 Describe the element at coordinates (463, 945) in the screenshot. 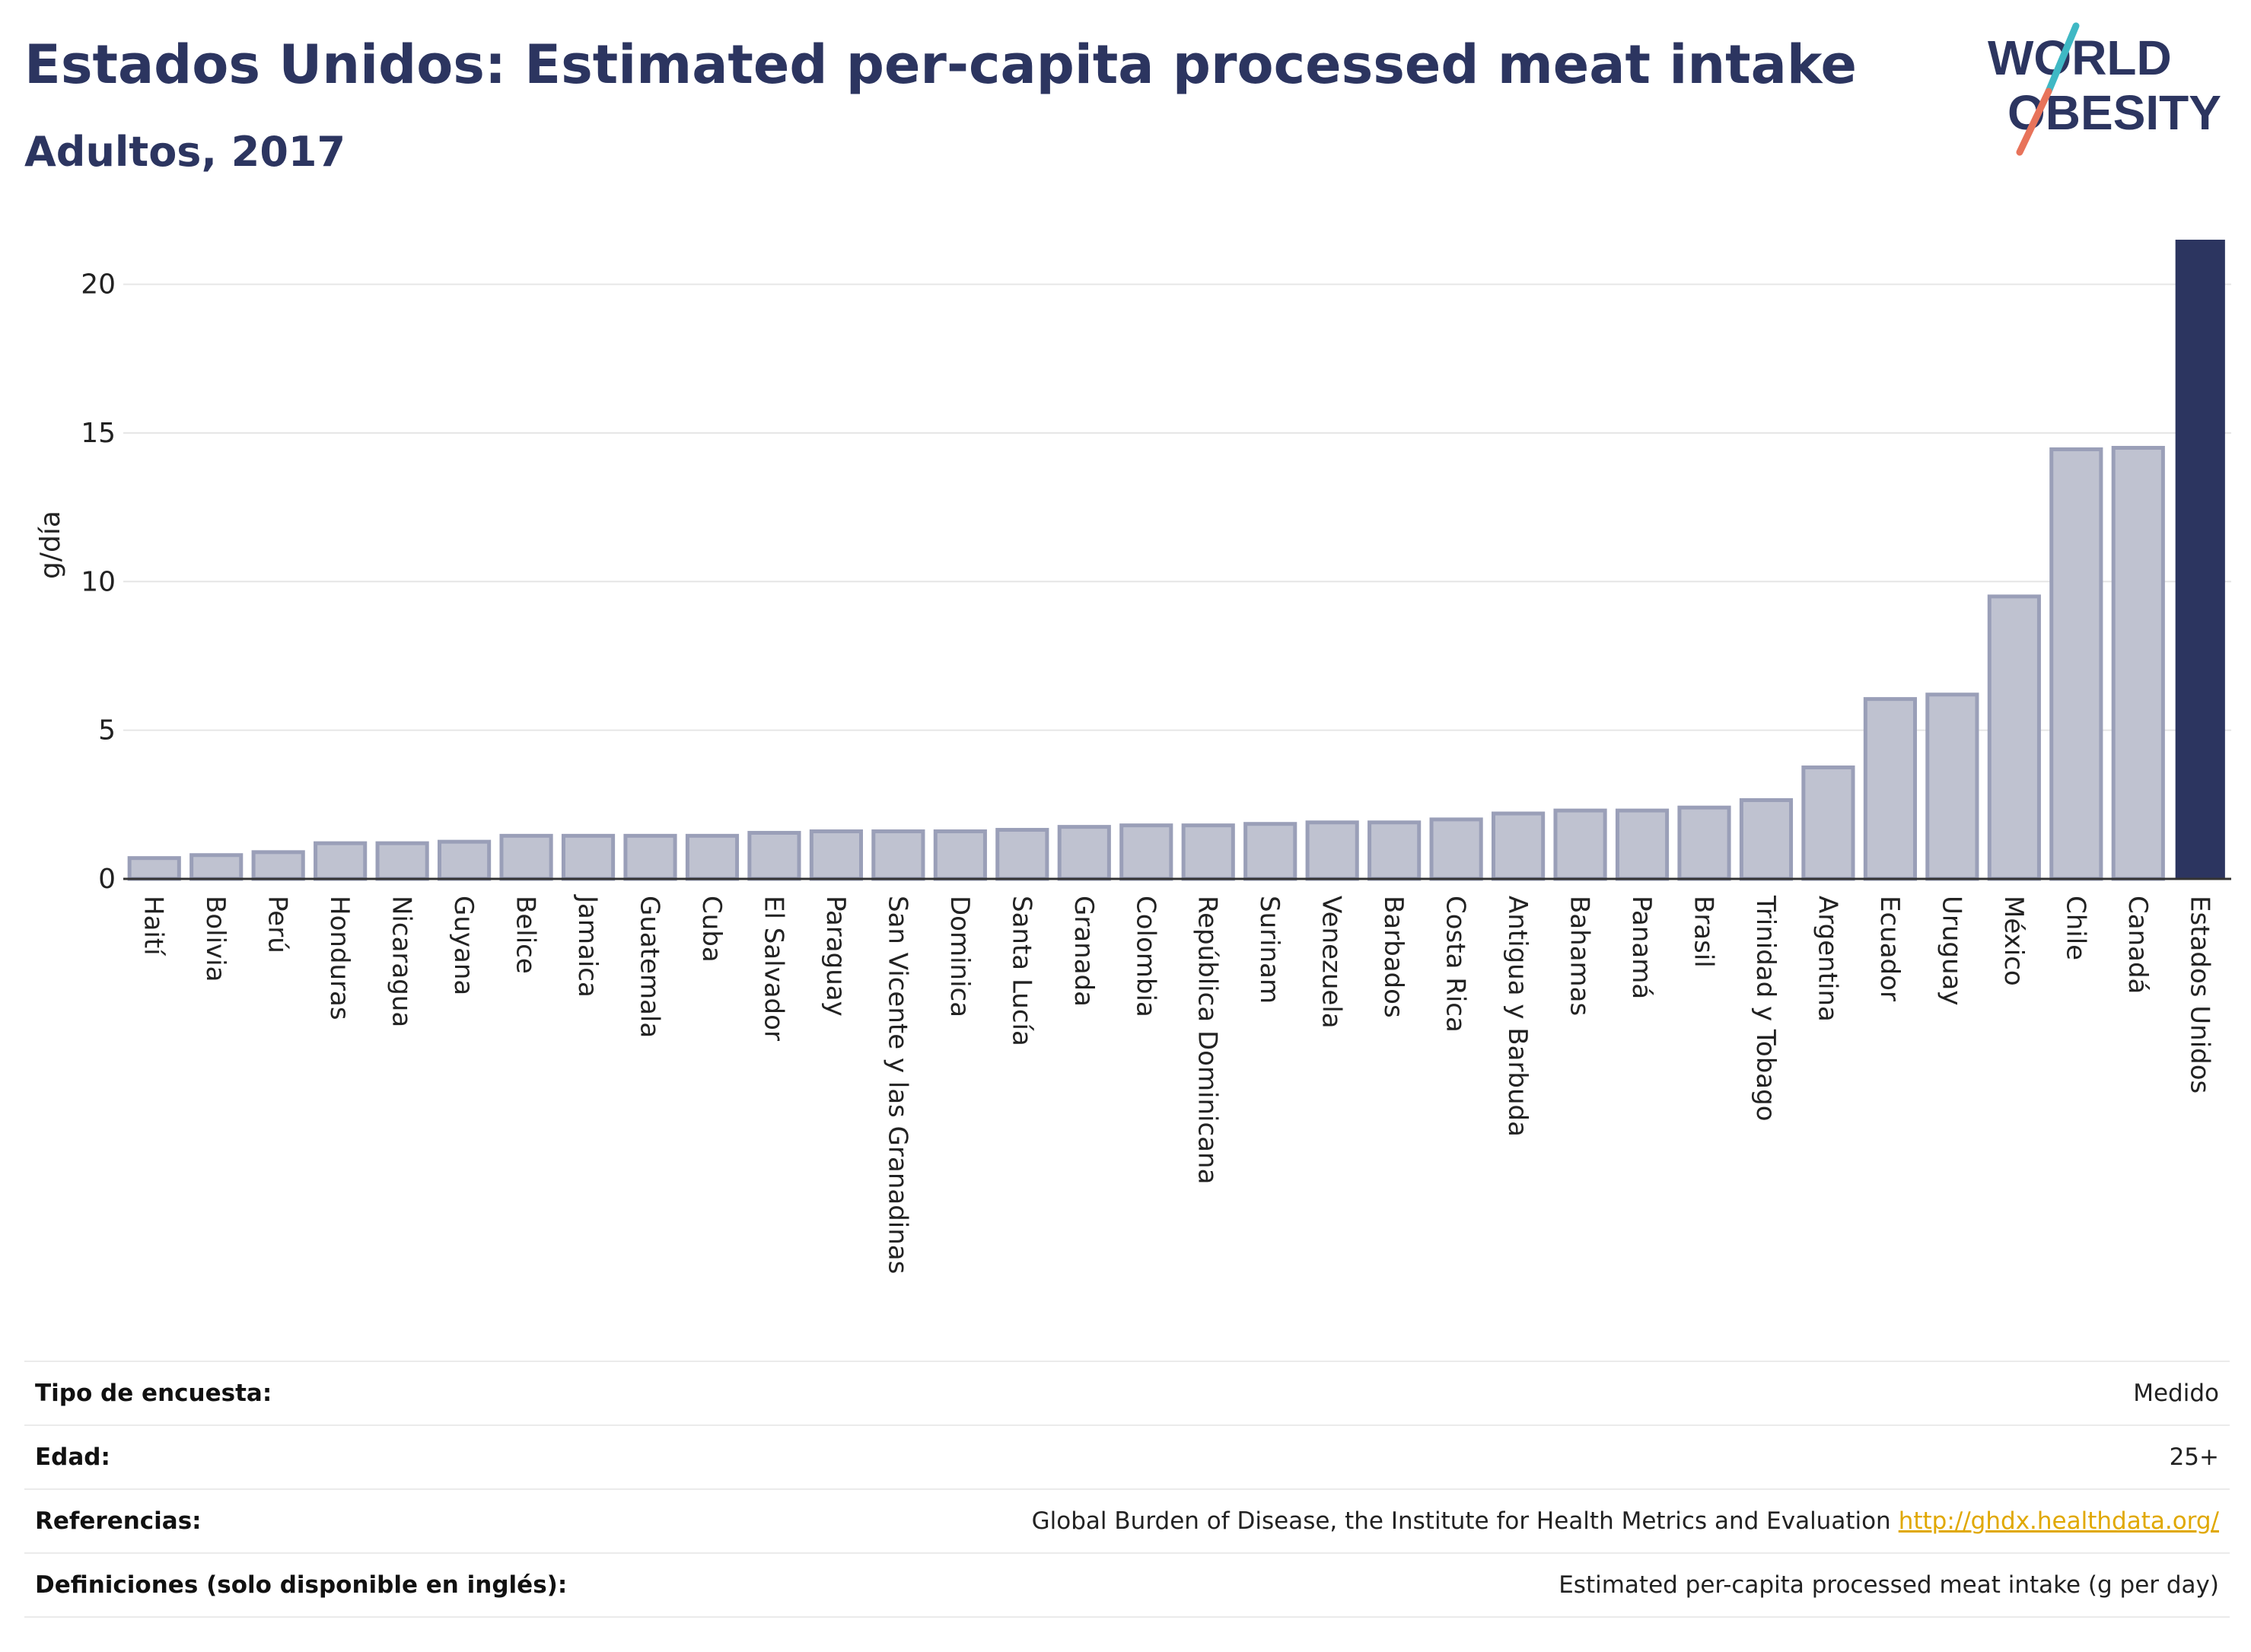

I see `x-tick-label: Guyana` at that location.